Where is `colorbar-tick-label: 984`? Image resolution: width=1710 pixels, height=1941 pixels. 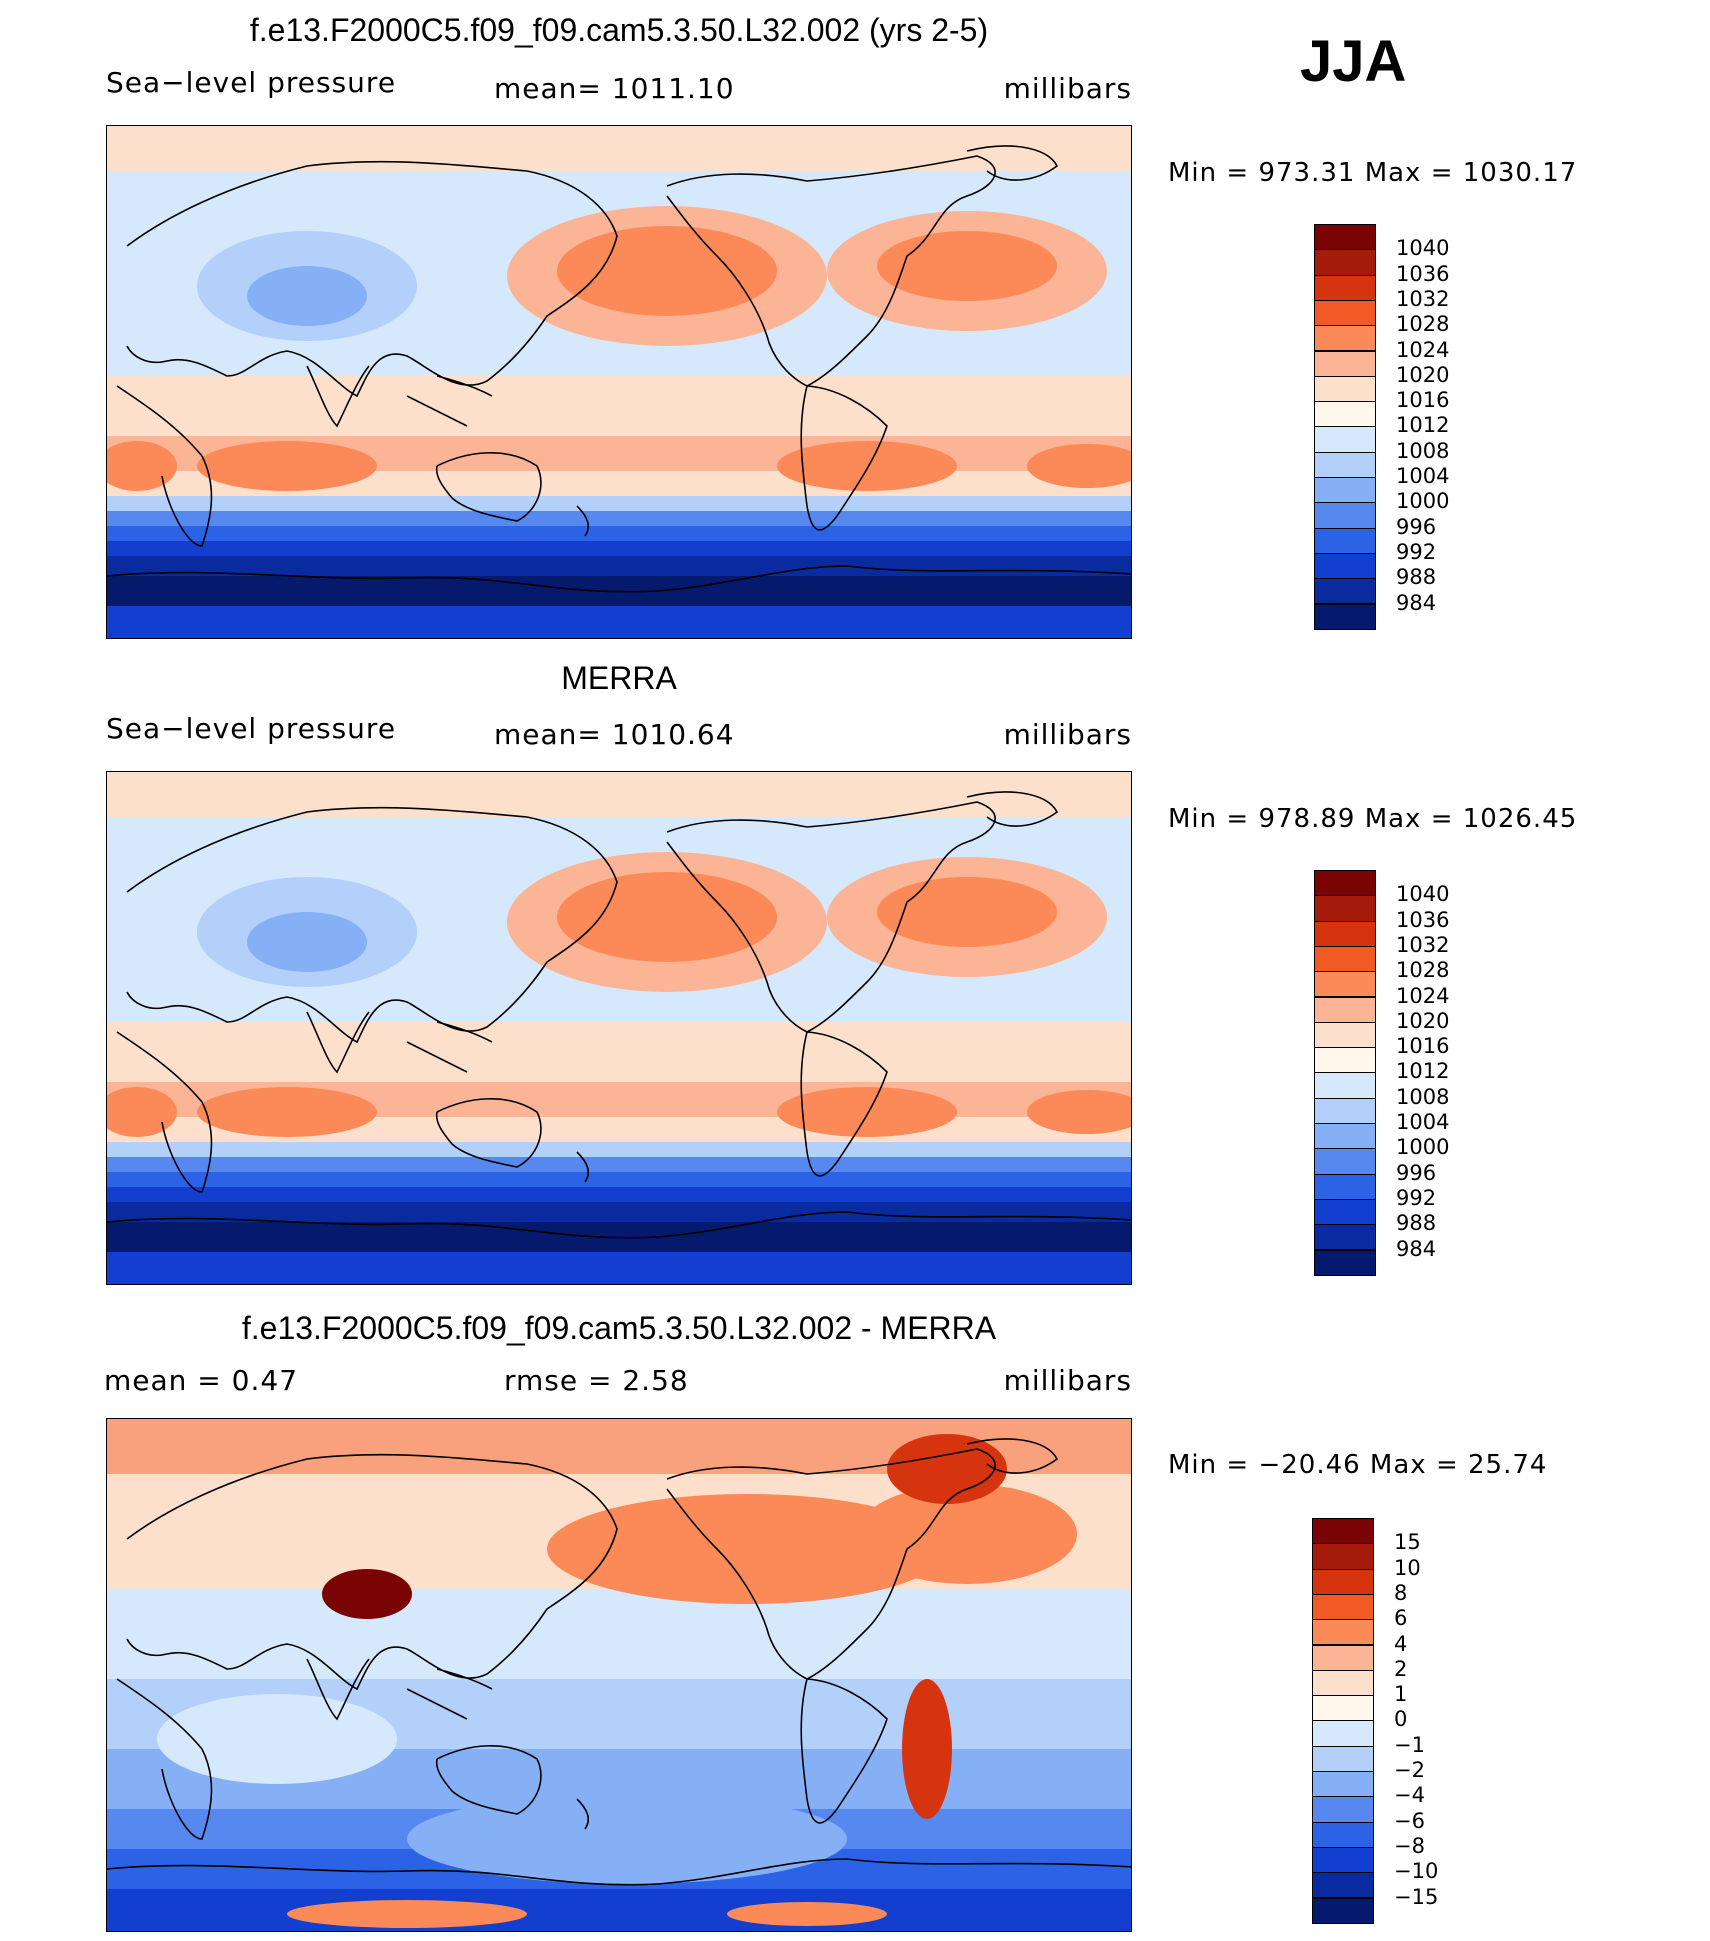 colorbar-tick-label: 984 is located at coordinates (1416, 1248).